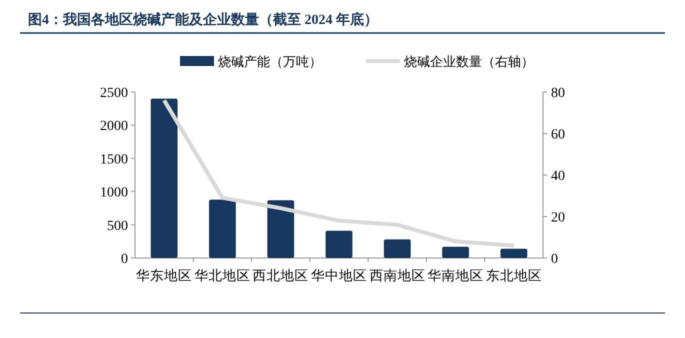 Image resolution: width=685 pixels, height=338 pixels. I want to click on y2-tick-label: 40, so click(558, 176).